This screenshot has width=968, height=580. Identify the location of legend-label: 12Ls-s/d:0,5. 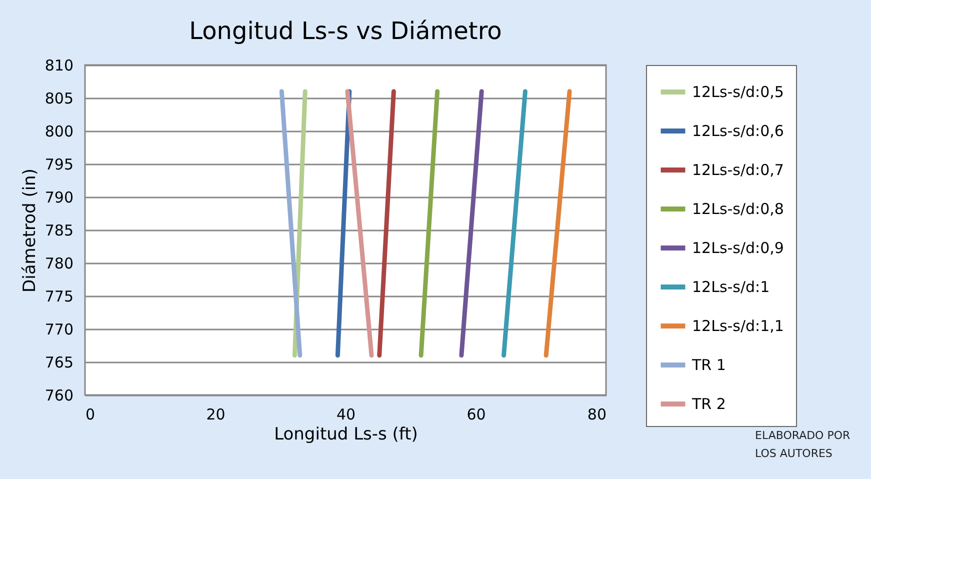
(738, 92).